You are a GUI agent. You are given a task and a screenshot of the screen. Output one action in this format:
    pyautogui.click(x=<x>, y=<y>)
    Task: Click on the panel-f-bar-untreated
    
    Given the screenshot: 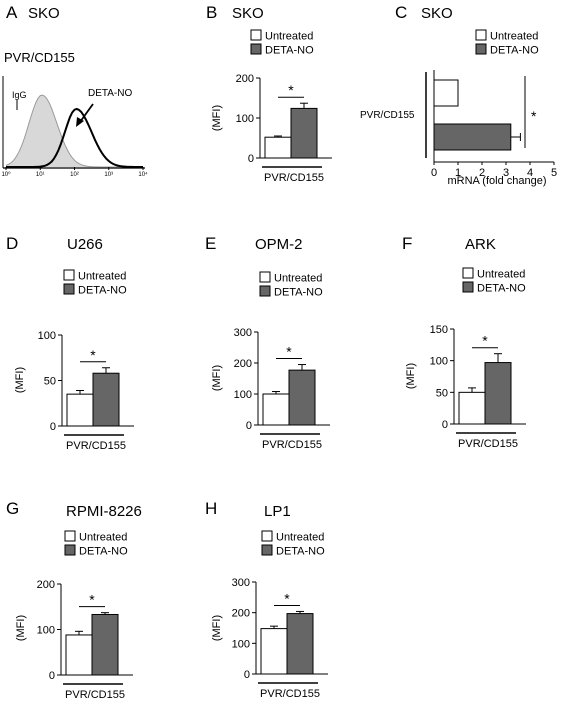 What is the action you would take?
    pyautogui.click(x=472, y=408)
    